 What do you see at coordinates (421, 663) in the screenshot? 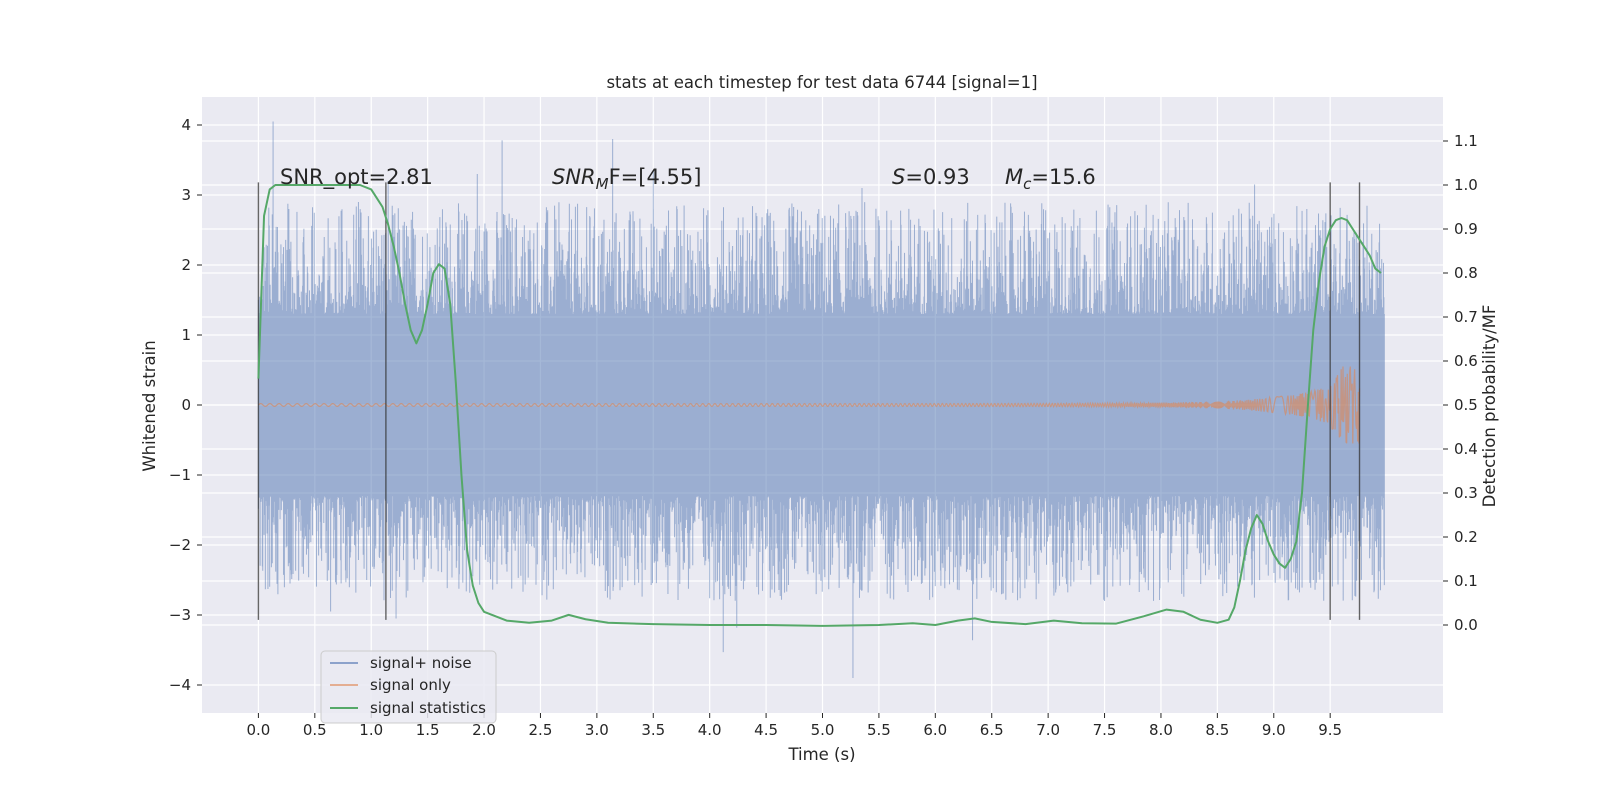
I see `legend-label-noise: signal+ noise` at bounding box center [421, 663].